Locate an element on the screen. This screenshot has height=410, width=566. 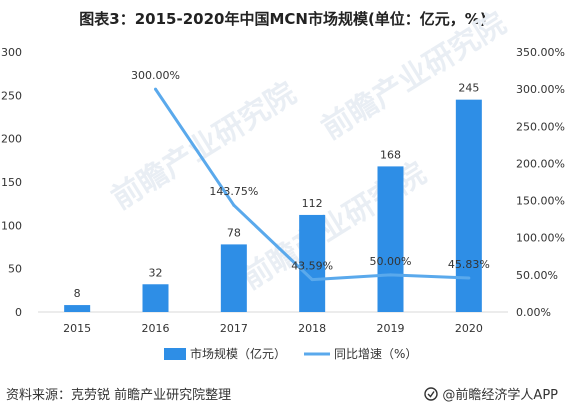
brand-credit: @前瞻经济学人APP is located at coordinates (491, 393).